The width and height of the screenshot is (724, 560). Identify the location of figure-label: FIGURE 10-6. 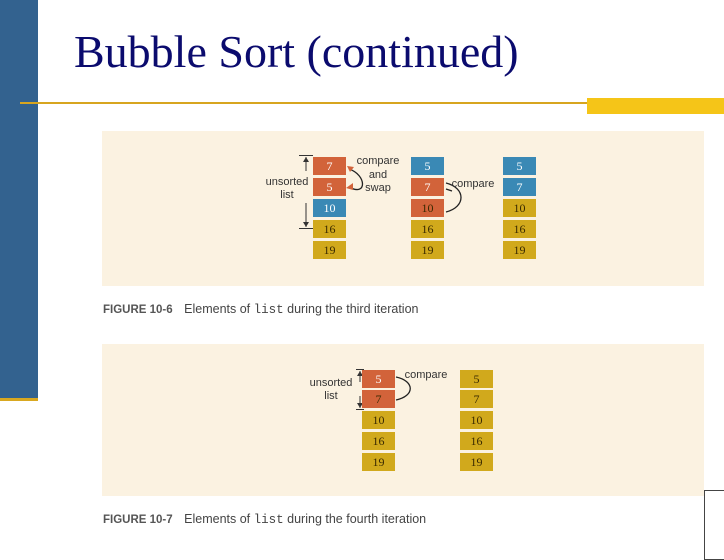
(138, 310).